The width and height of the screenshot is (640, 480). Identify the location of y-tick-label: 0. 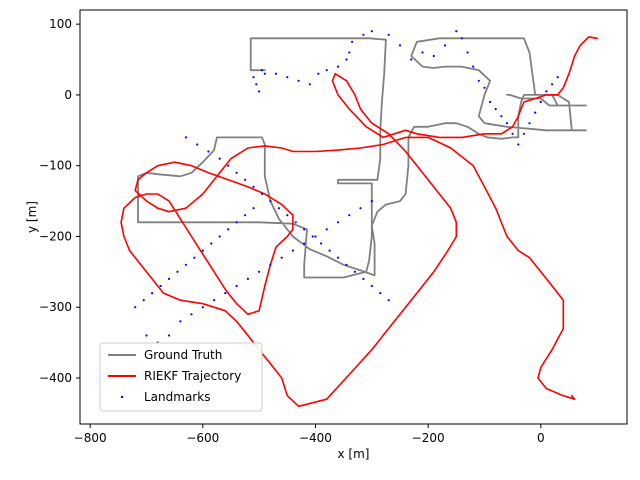
(68, 95).